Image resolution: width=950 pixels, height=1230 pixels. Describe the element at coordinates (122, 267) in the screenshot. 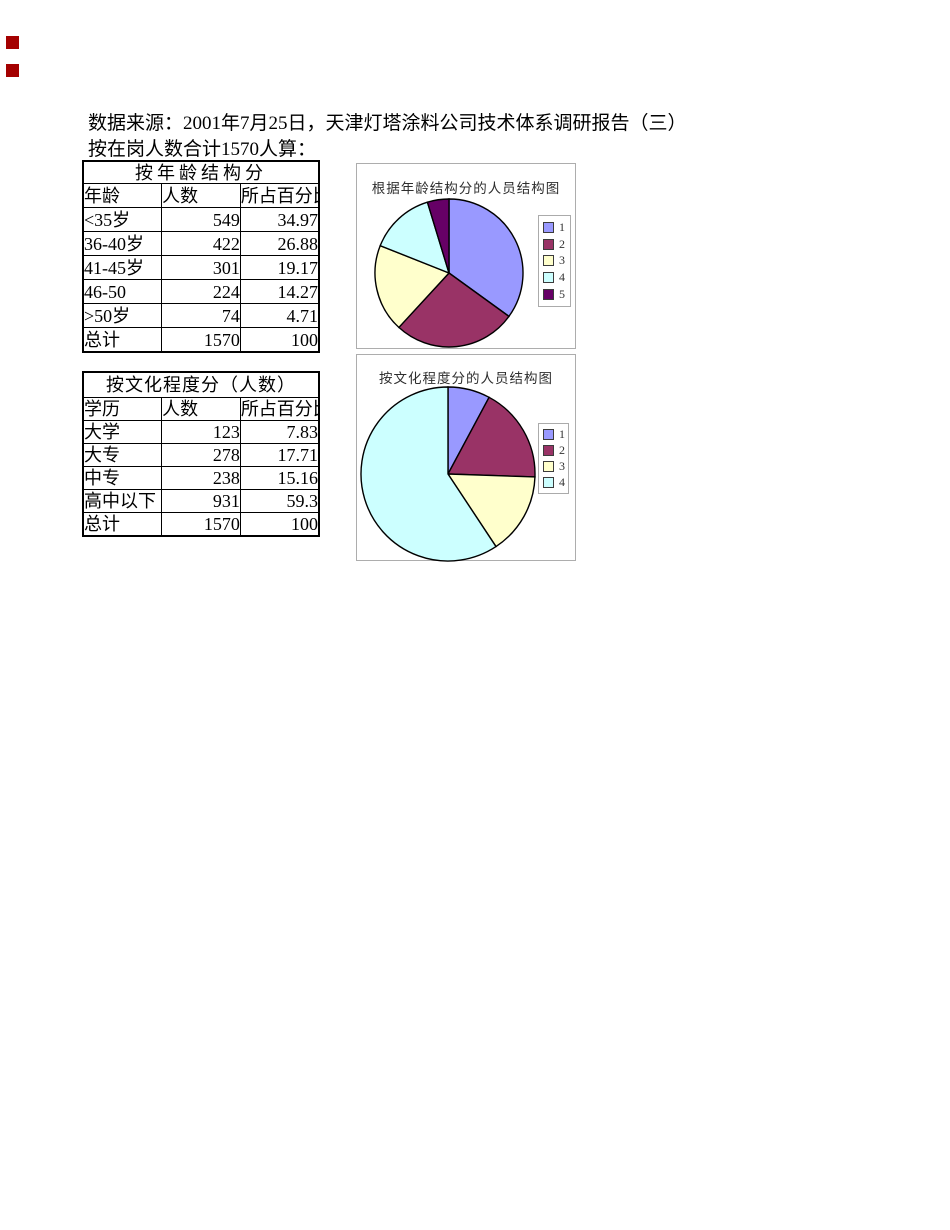

I see `table-cell: 41-45岁` at that location.